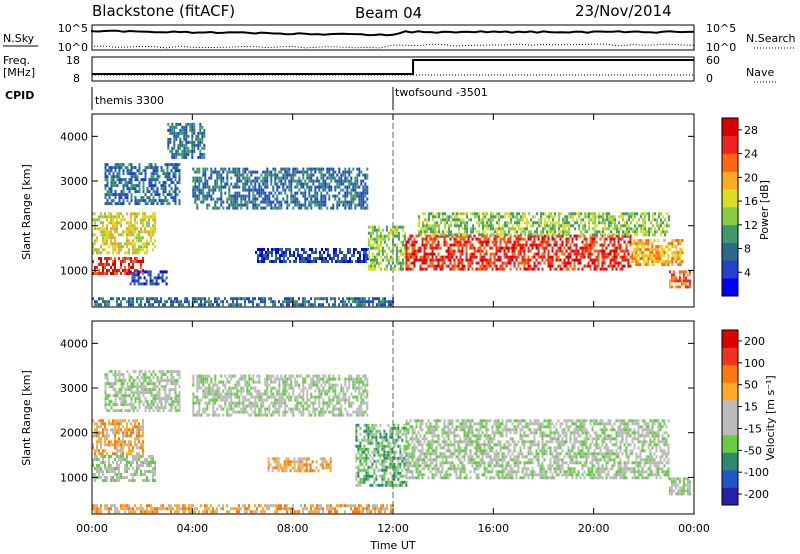 This screenshot has width=800, height=554. I want to click on freq-tick-high: 18, so click(73, 60).